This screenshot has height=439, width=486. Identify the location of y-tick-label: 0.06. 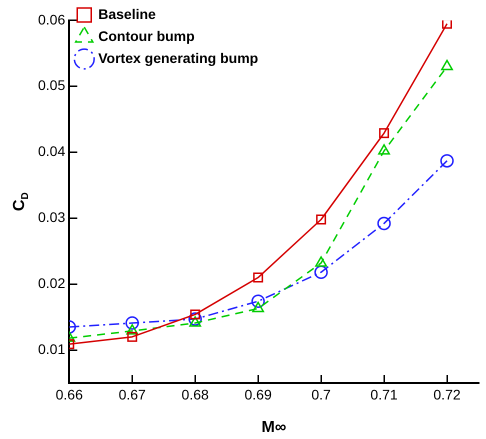
(52, 19).